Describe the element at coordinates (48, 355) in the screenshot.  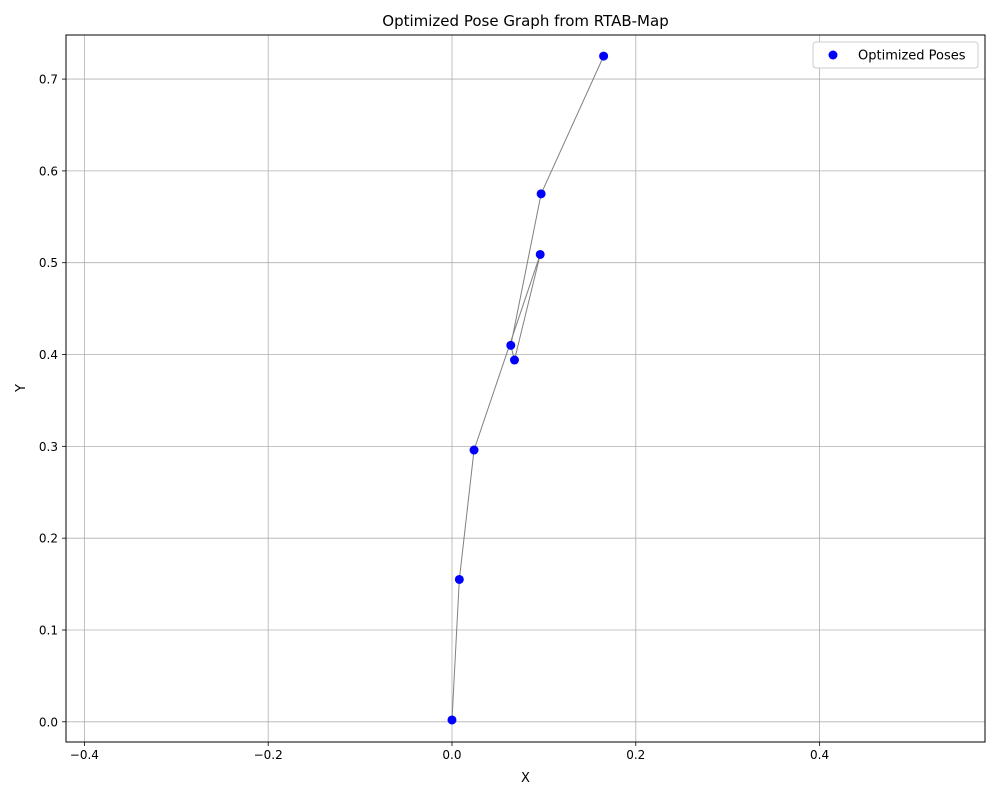
I see `y-tick-label: 0.4` at that location.